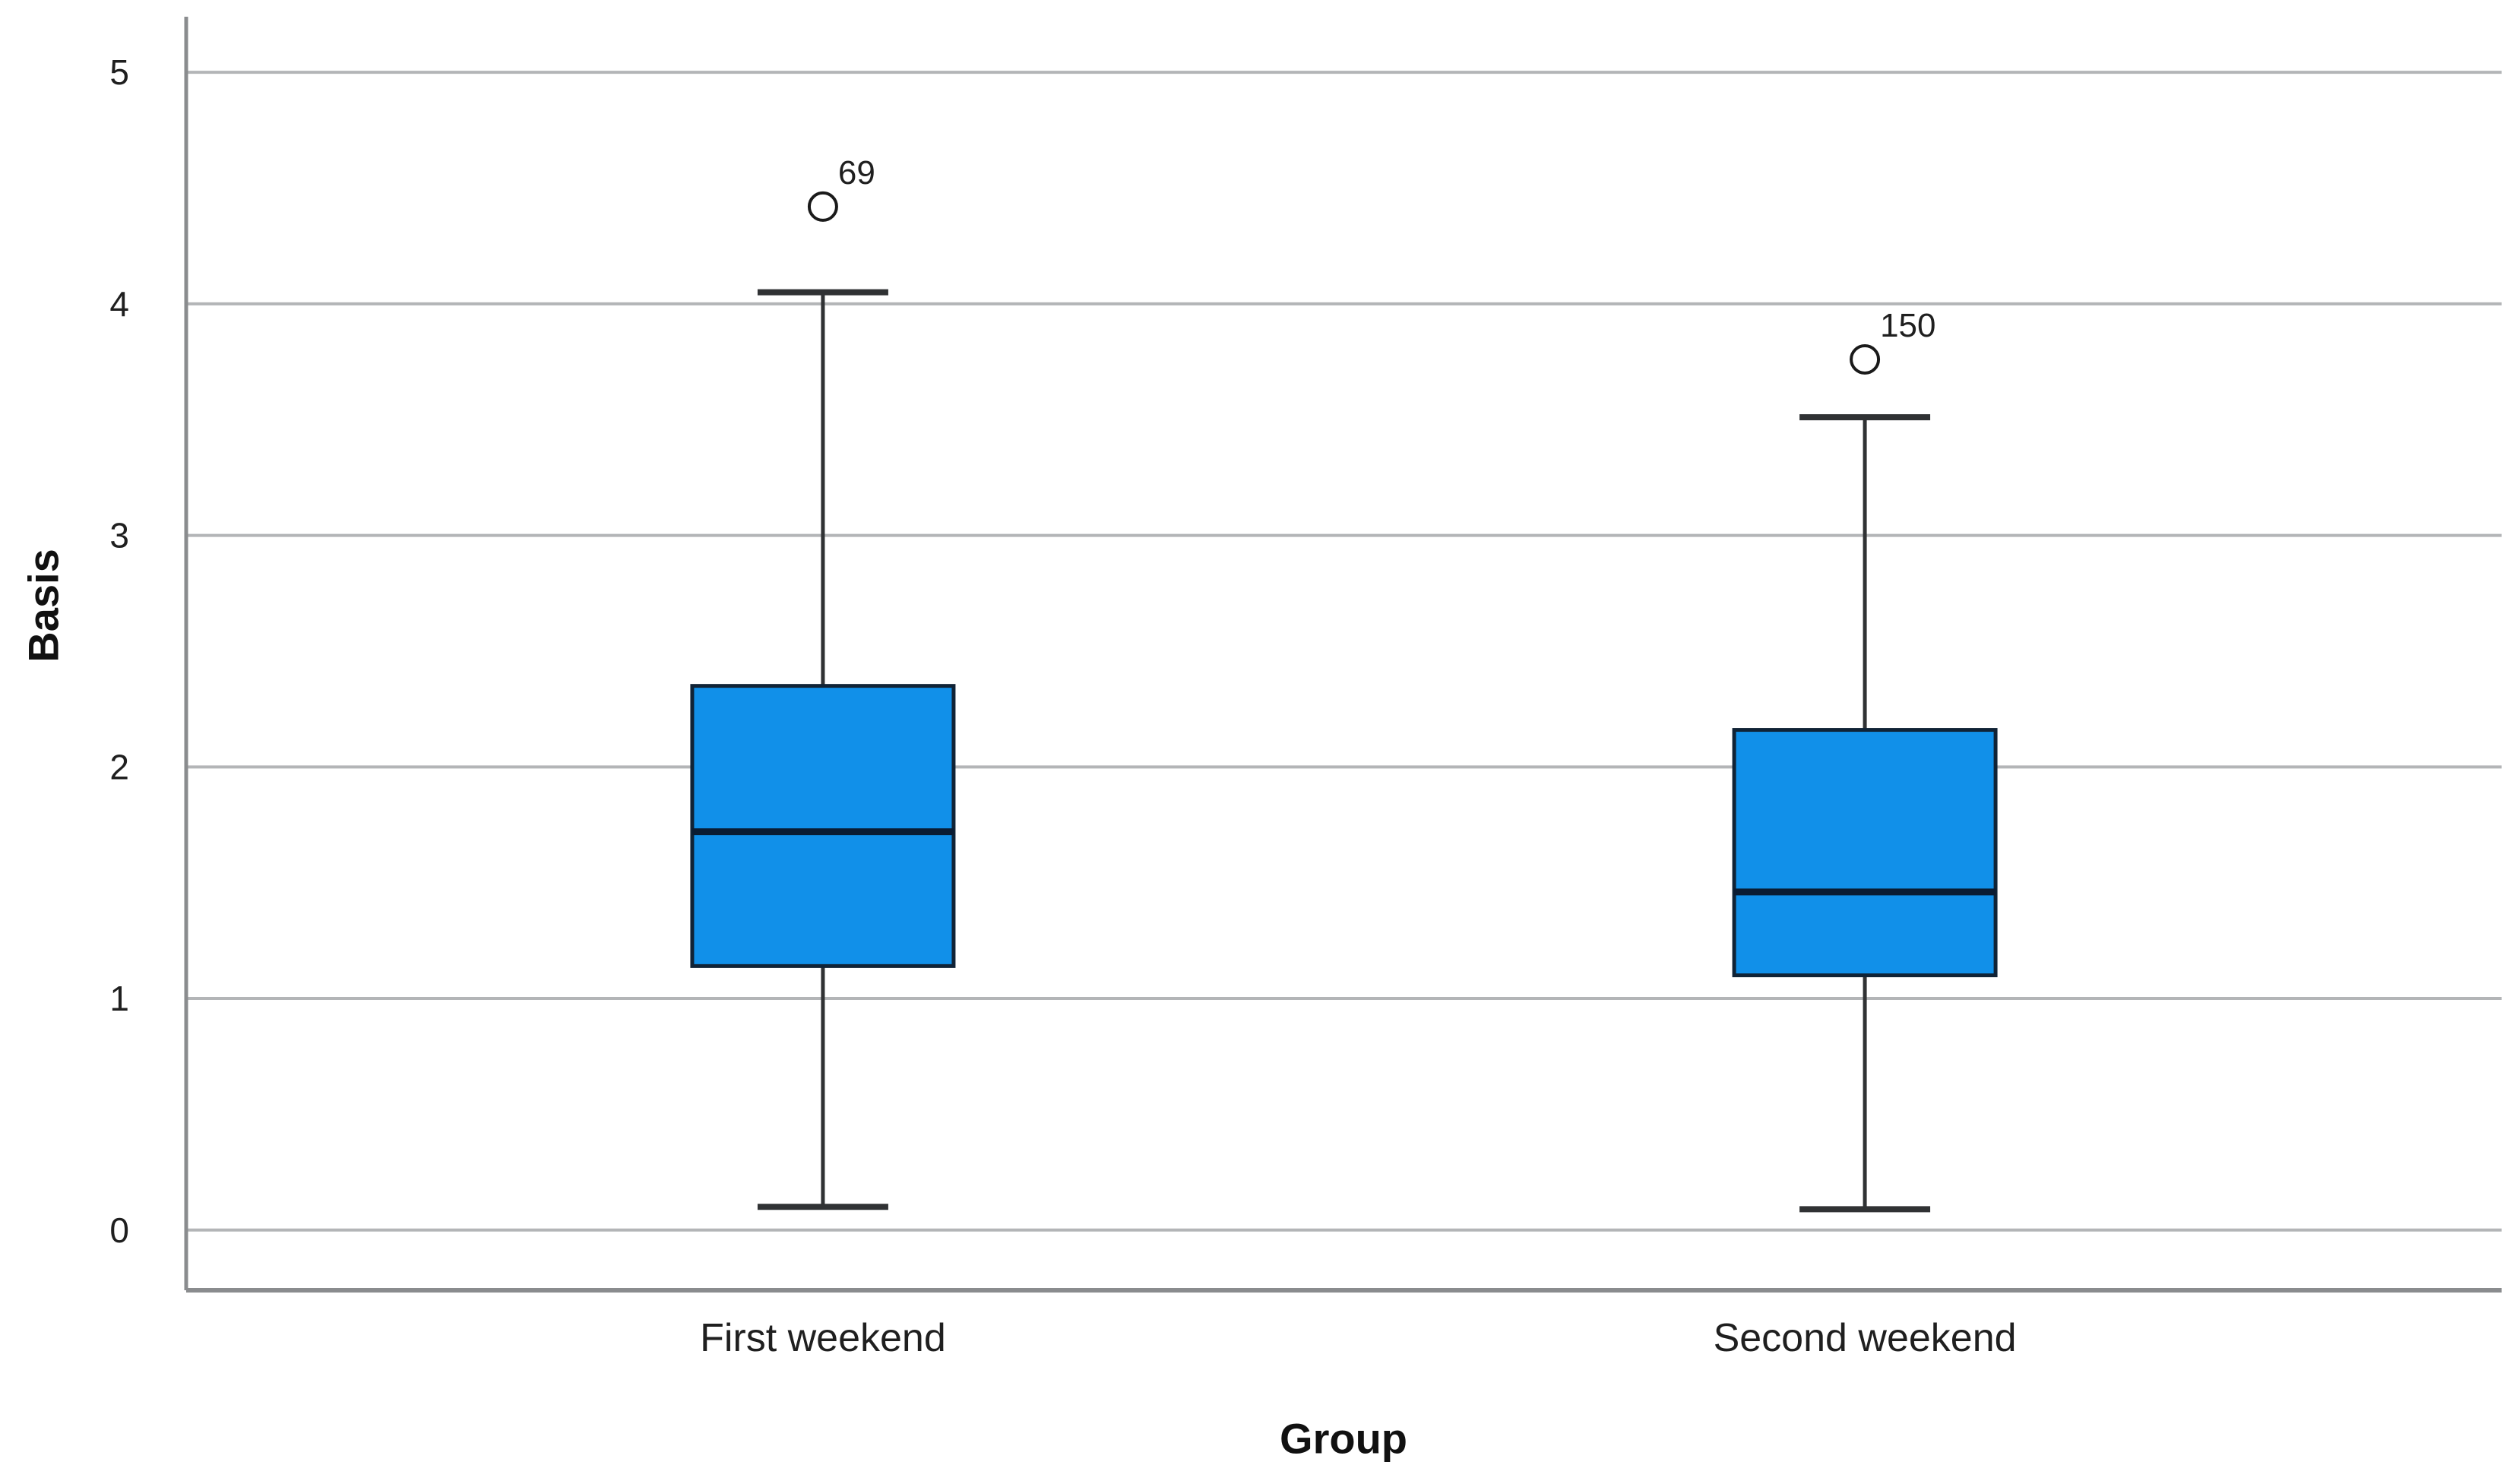 The width and height of the screenshot is (2513, 1484). What do you see at coordinates (43, 606) in the screenshot?
I see `y-axis-title: Basis` at bounding box center [43, 606].